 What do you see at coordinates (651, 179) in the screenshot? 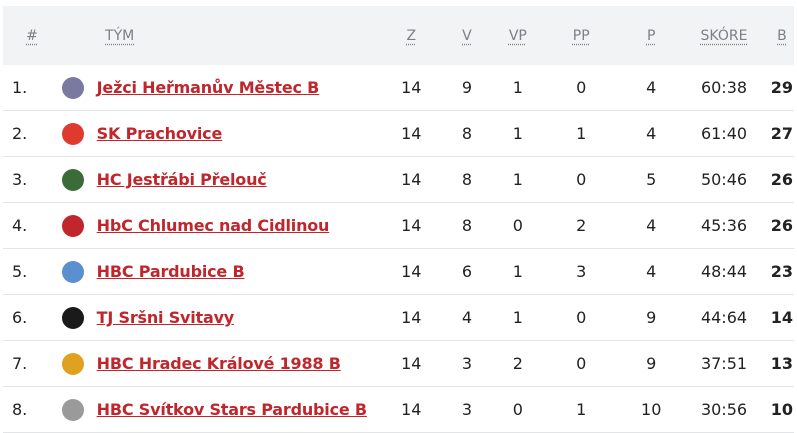
I see `losses: 5` at bounding box center [651, 179].